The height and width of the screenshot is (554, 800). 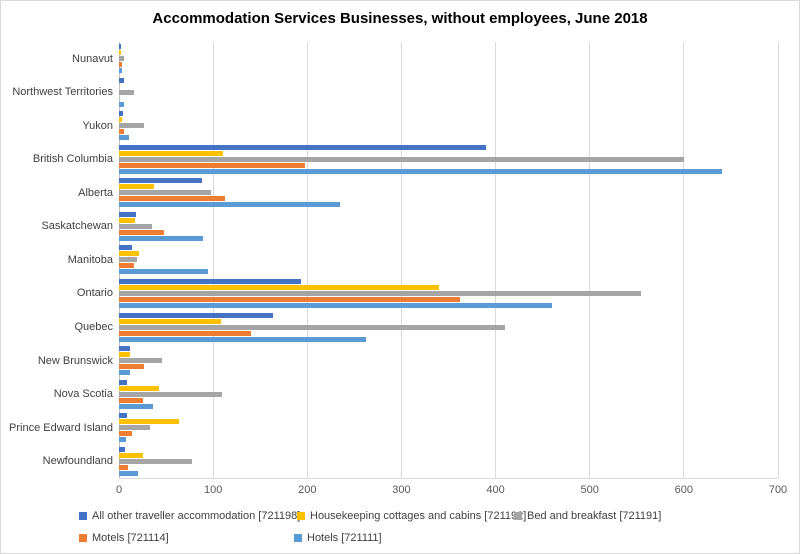 What do you see at coordinates (93, 327) in the screenshot?
I see `category-label: Quebec` at bounding box center [93, 327].